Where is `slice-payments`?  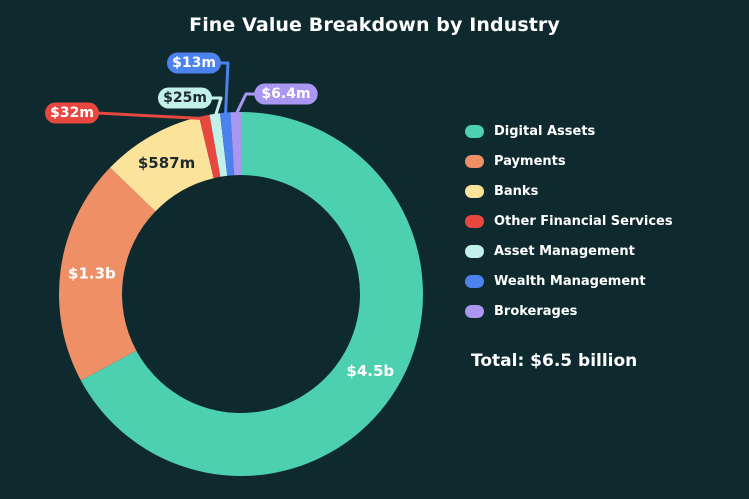
slice-payments is located at coordinates (107, 274).